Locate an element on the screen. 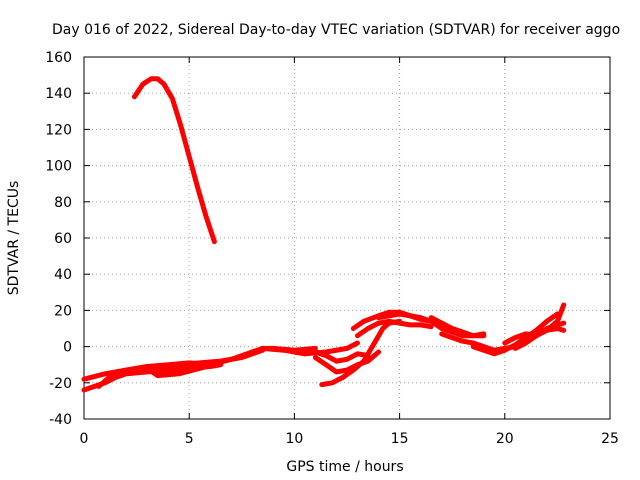 The image size is (640, 480). x-tick-label: 15 is located at coordinates (400, 439).